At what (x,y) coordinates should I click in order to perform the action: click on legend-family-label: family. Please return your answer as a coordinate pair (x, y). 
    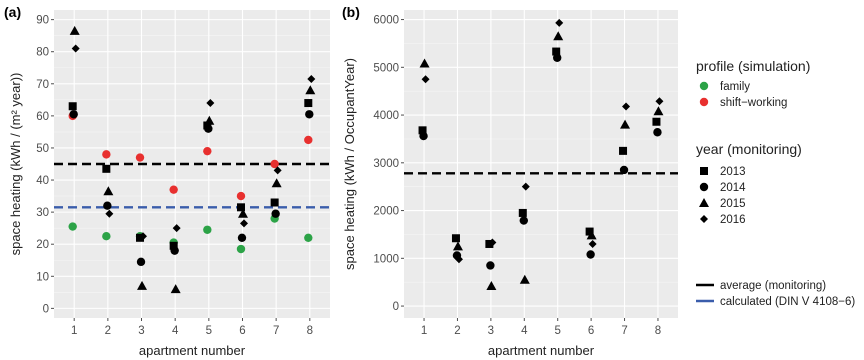
    Looking at the image, I should click on (735, 87).